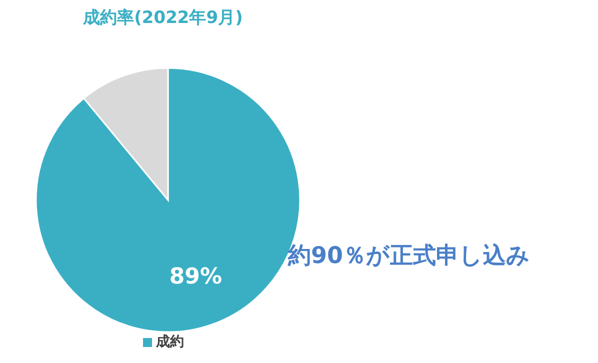 Image resolution: width=598 pixels, height=363 pixels. Describe the element at coordinates (409, 256) in the screenshot. I see `text: 約90％が正式申し込み` at that location.